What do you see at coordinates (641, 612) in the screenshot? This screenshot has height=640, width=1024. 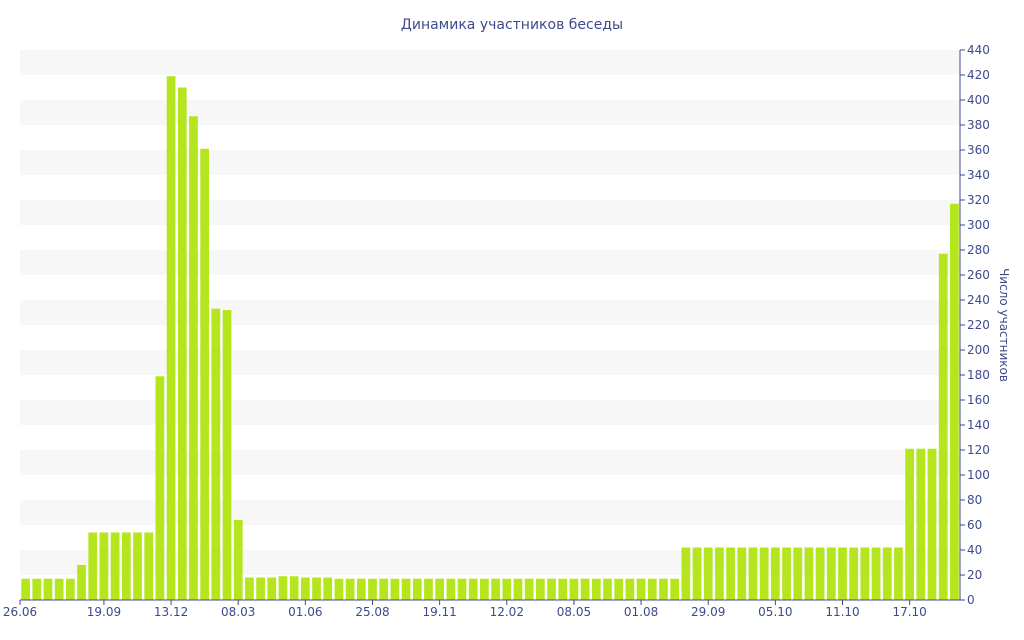 I see `x-tick-label: 01.08` at bounding box center [641, 612].